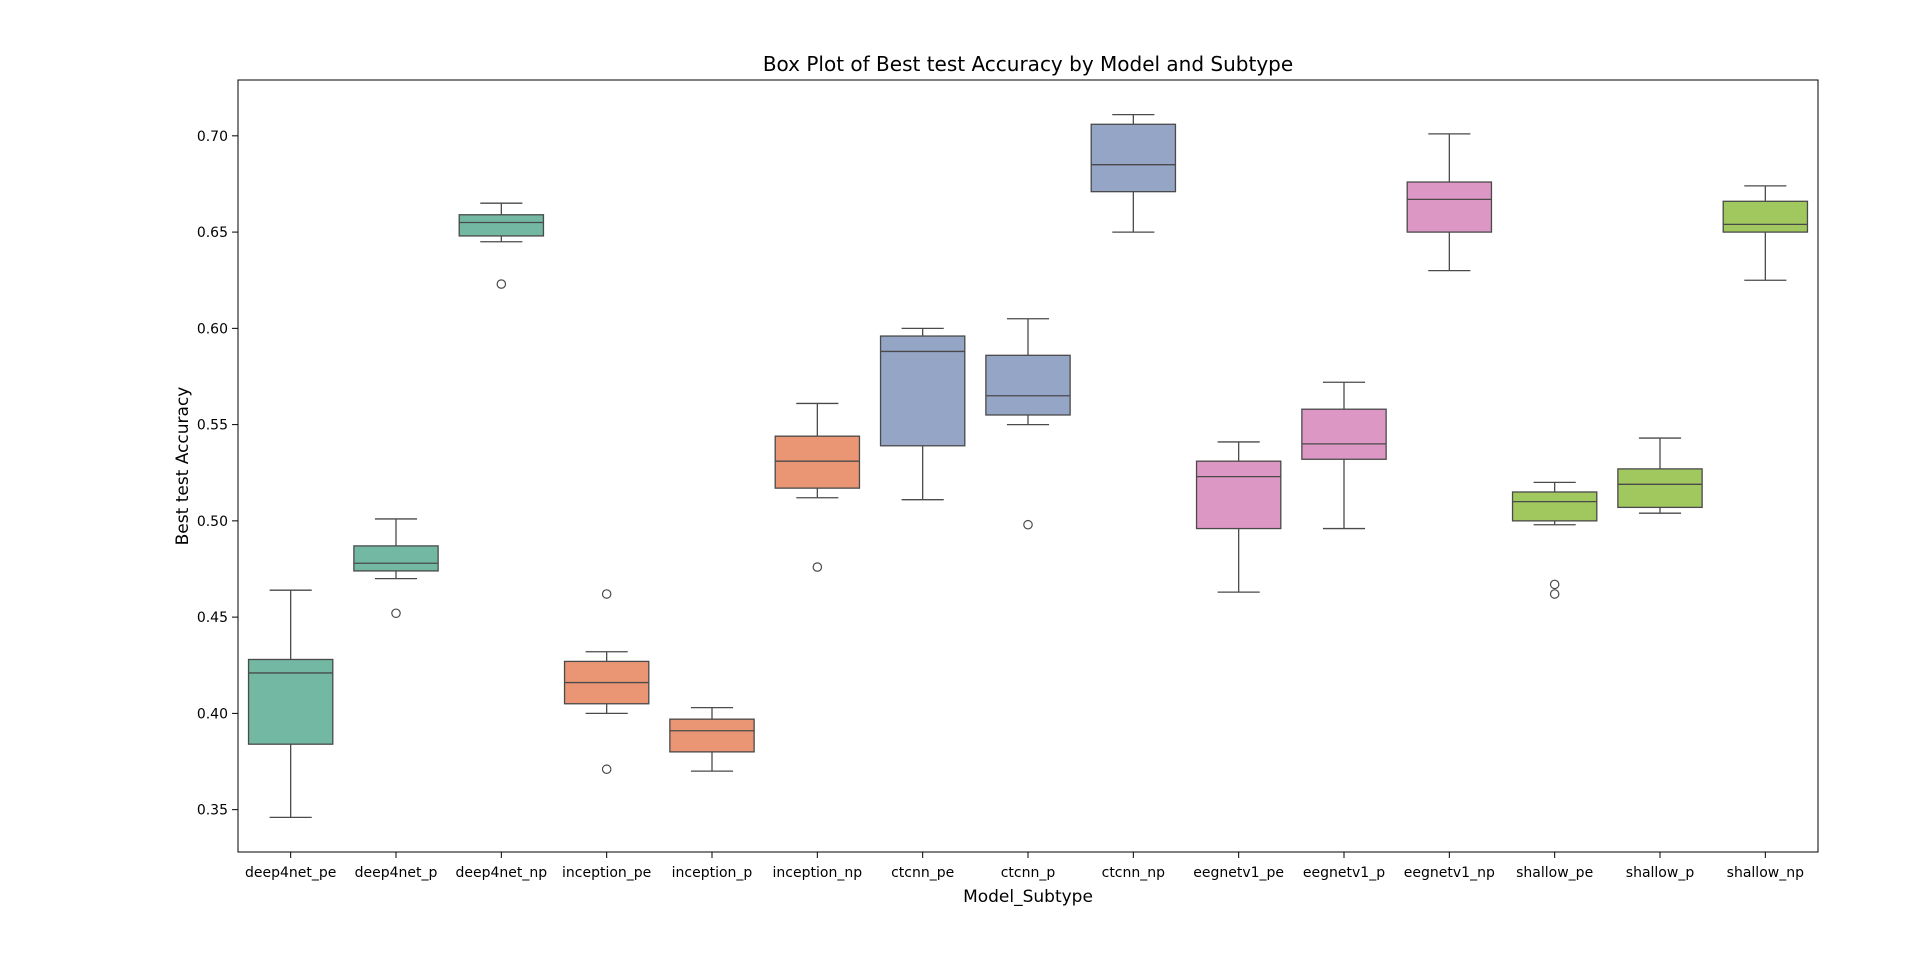 This screenshot has width=1920, height=977. Describe the element at coordinates (212, 714) in the screenshot. I see `y-tick-label: 0.40` at that location.